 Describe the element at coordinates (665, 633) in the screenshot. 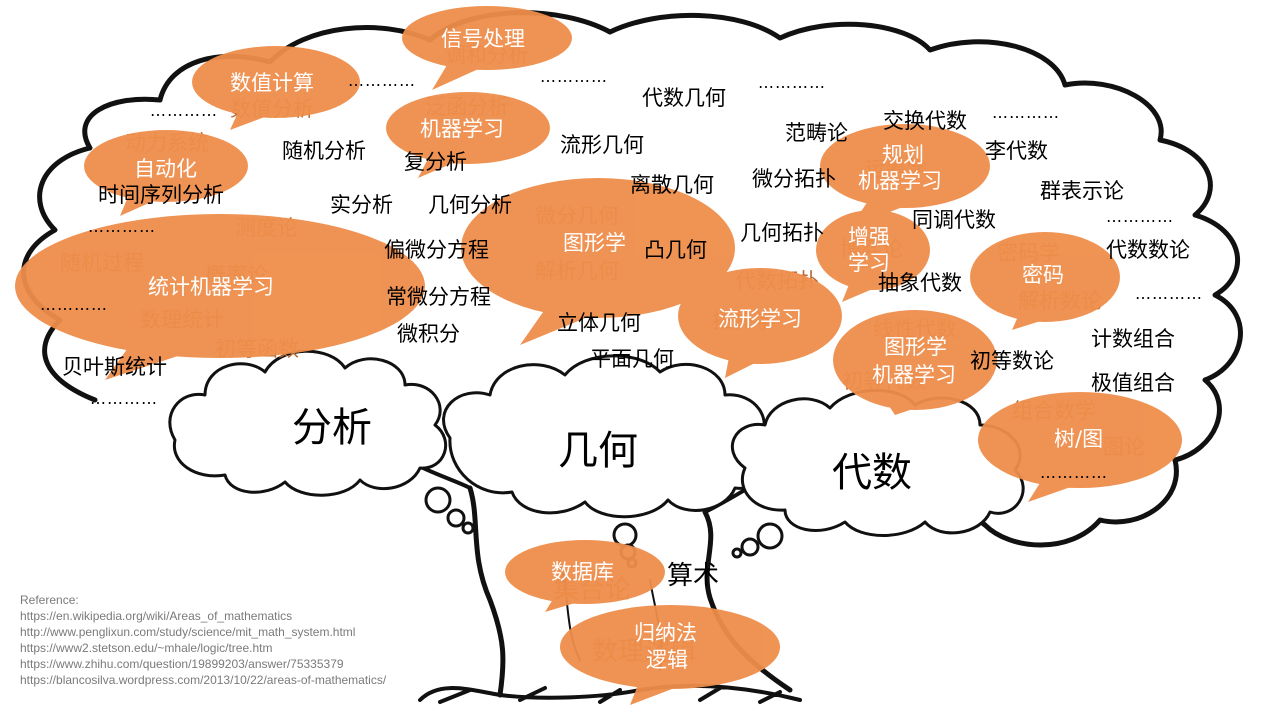

I see `label-induction: 归纳法` at that location.